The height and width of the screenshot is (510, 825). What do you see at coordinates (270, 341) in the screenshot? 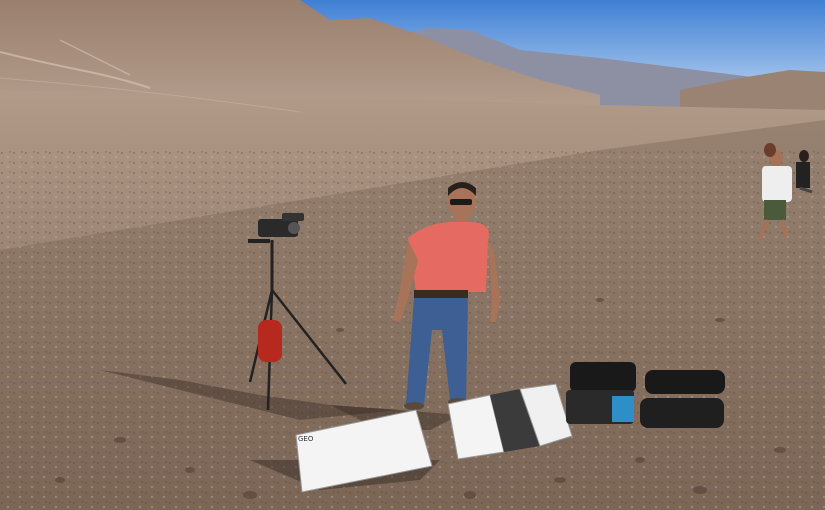
I see `red-tripod-bag` at bounding box center [270, 341].